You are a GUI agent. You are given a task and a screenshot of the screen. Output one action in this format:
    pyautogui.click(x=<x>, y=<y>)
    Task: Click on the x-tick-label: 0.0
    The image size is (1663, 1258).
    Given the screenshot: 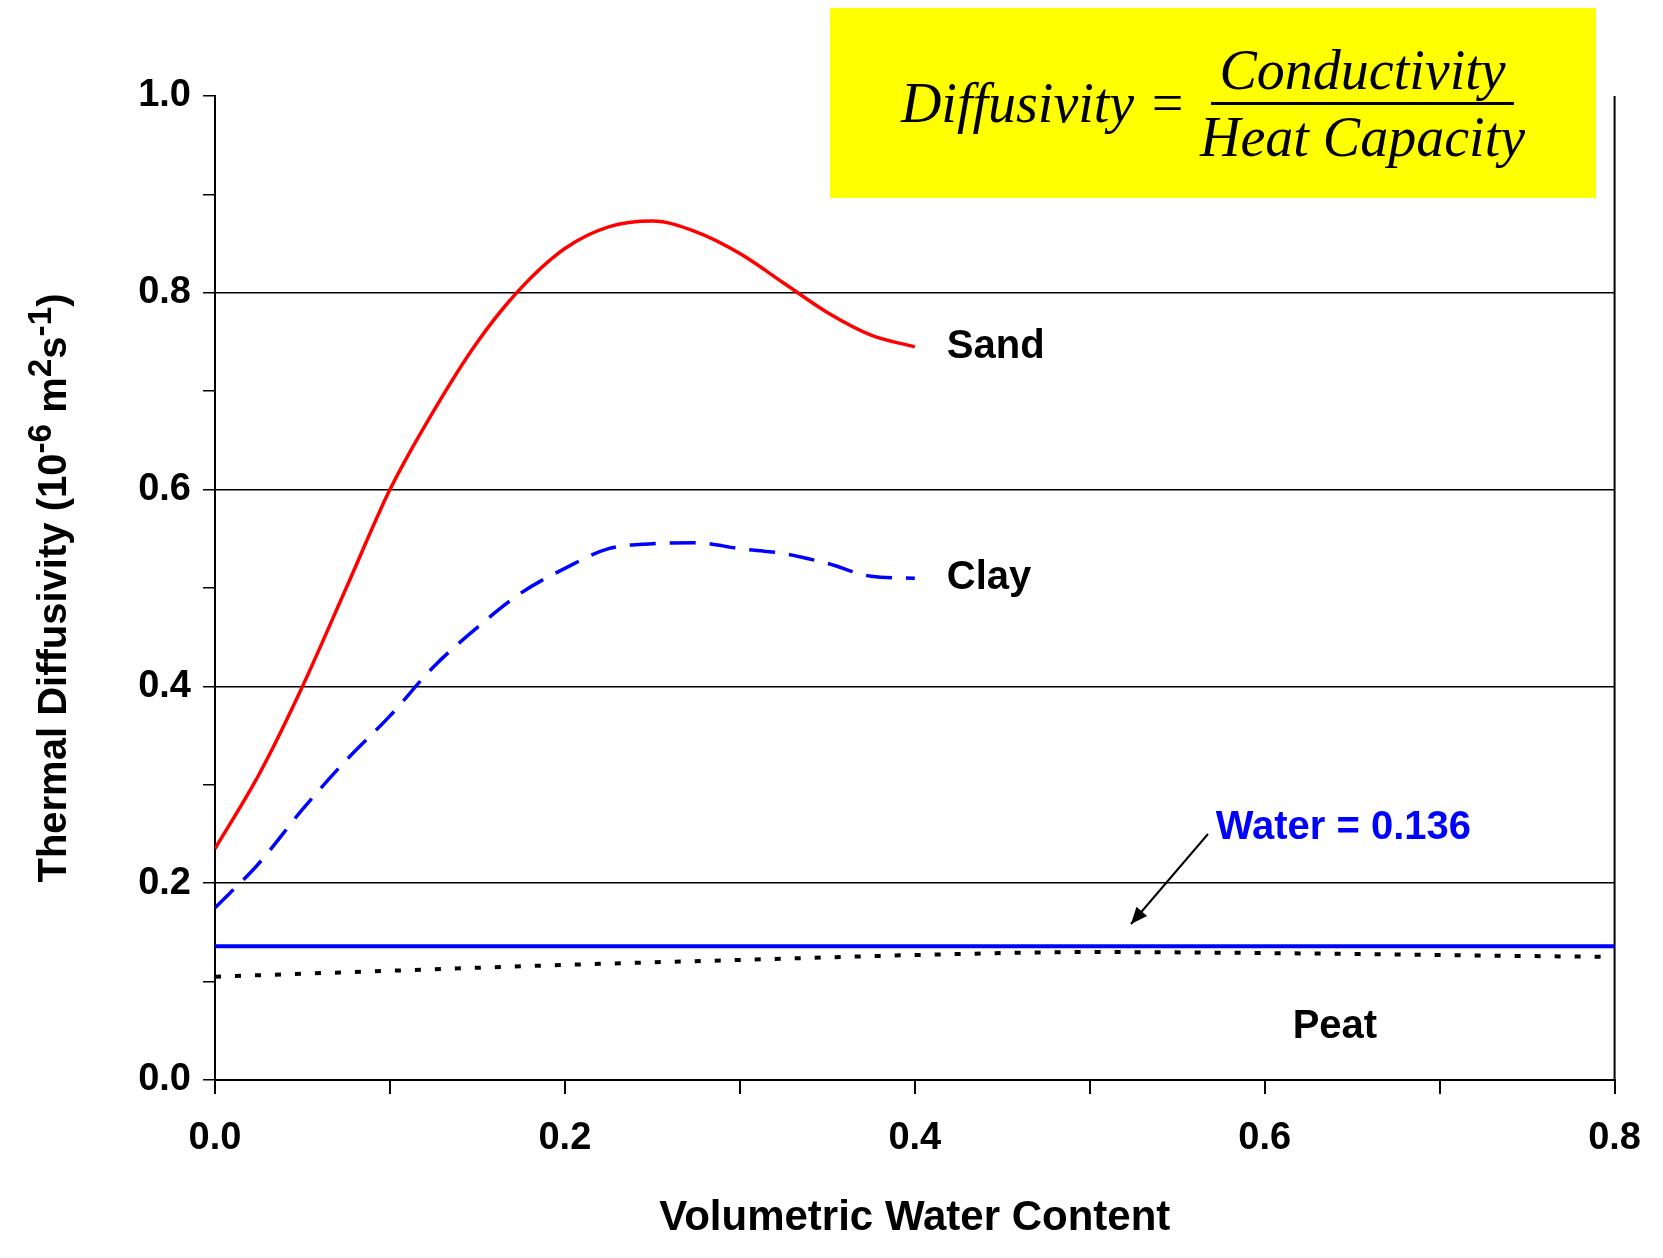 What is the action you would take?
    pyautogui.click(x=215, y=1136)
    